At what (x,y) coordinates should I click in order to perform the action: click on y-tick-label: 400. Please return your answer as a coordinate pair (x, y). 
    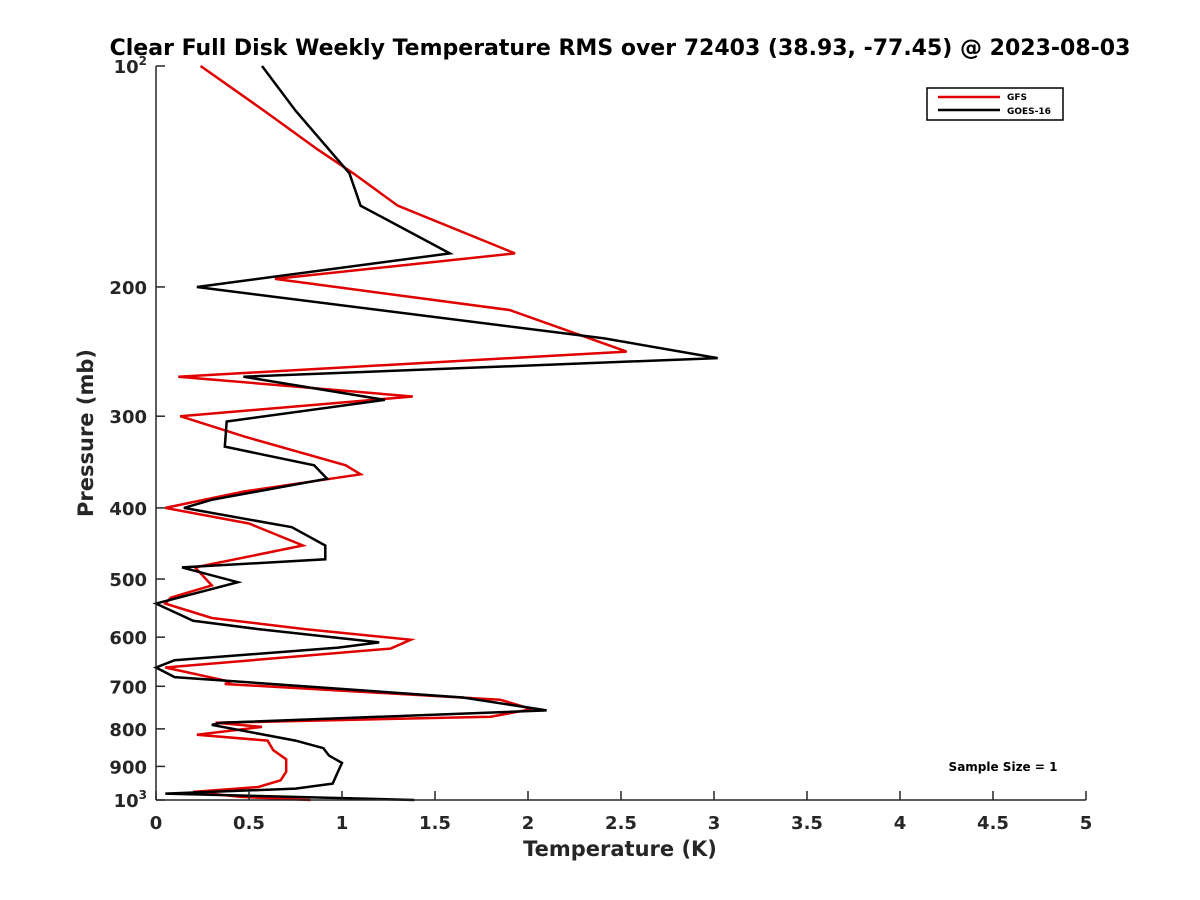
    Looking at the image, I should click on (128, 509).